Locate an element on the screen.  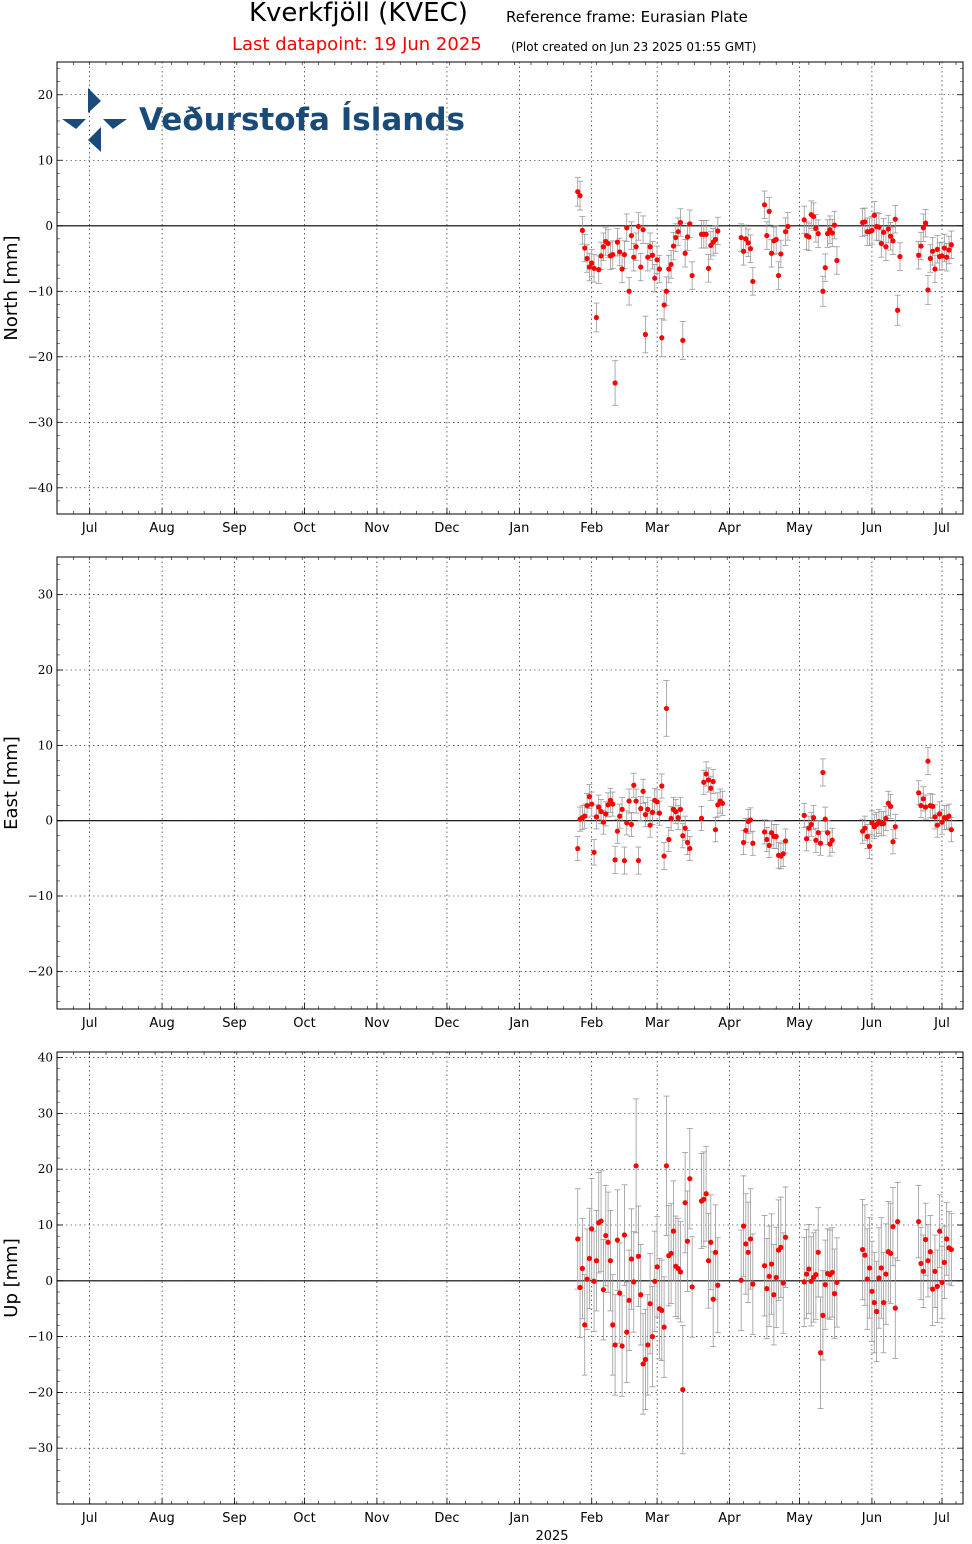
year-label: 2025 is located at coordinates (551, 1536).